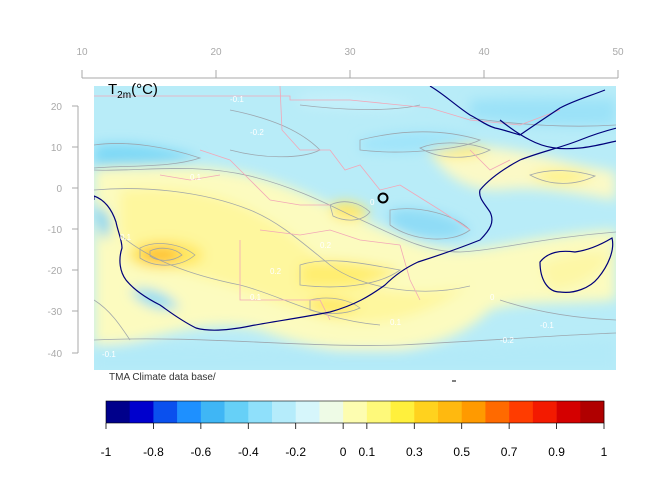  I want to click on colorbar-tick-label: 0, so click(343, 452).